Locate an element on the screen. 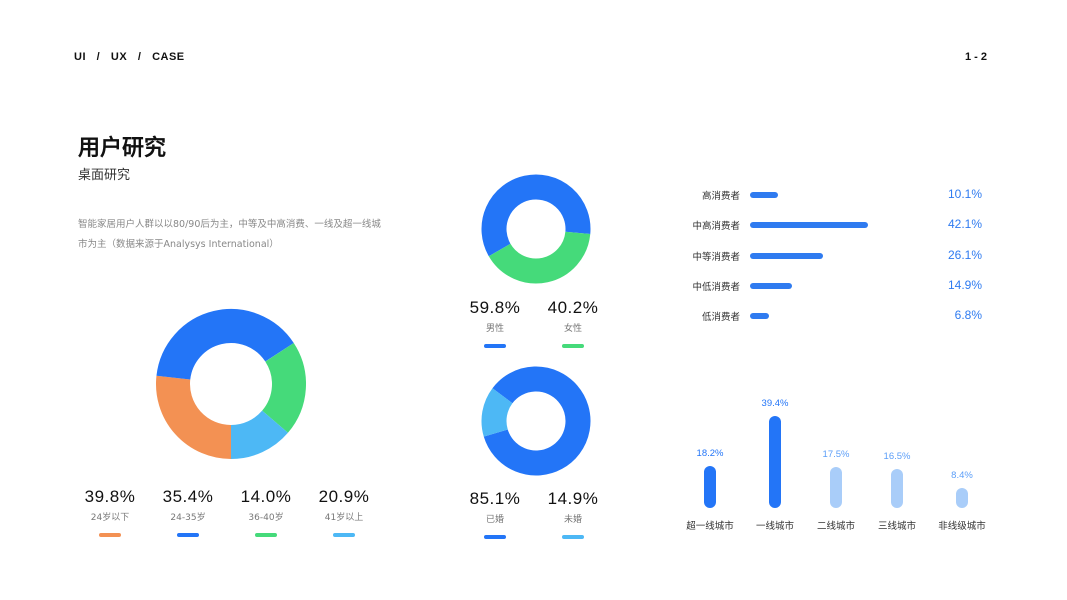  age-legend-item: 20.9% 41岁以上 is located at coordinates (344, 512).